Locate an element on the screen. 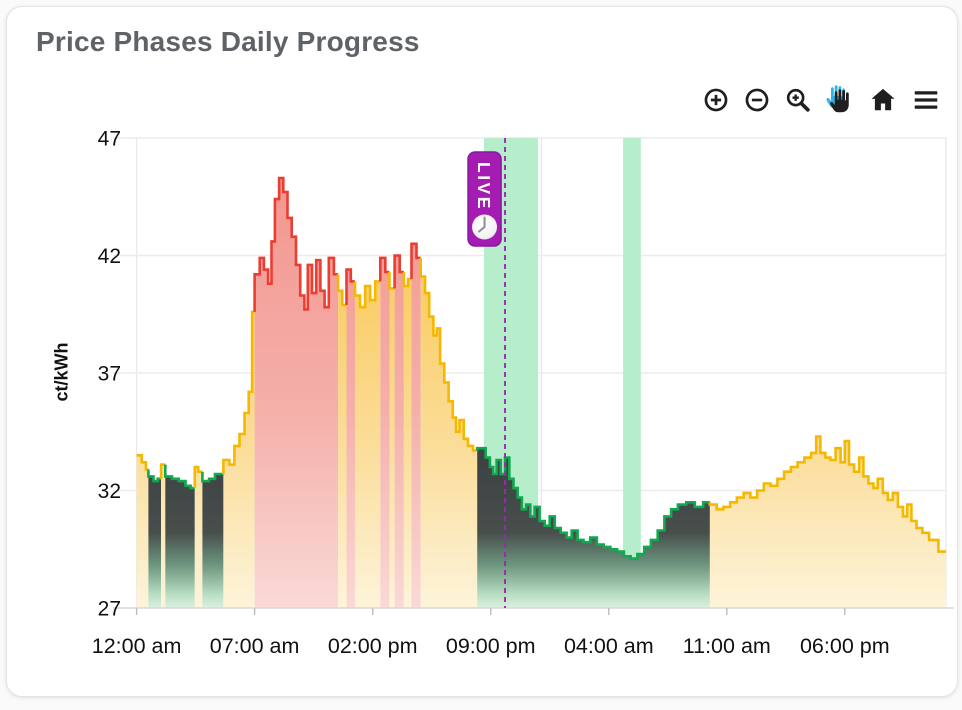 The height and width of the screenshot is (710, 962). x-tick-label: 06:00 pm is located at coordinates (845, 646).